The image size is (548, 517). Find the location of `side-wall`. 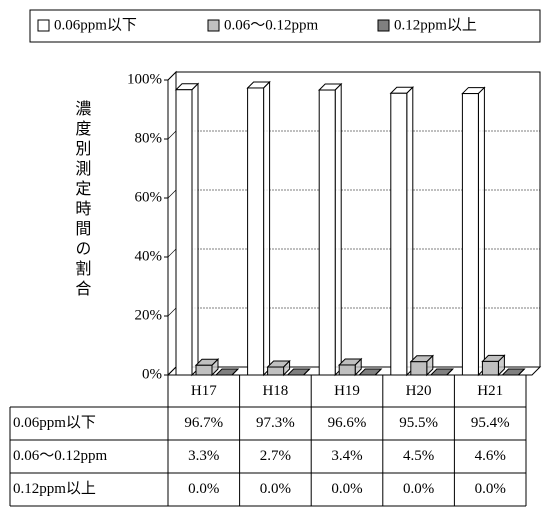

side-wall is located at coordinates (172, 223).